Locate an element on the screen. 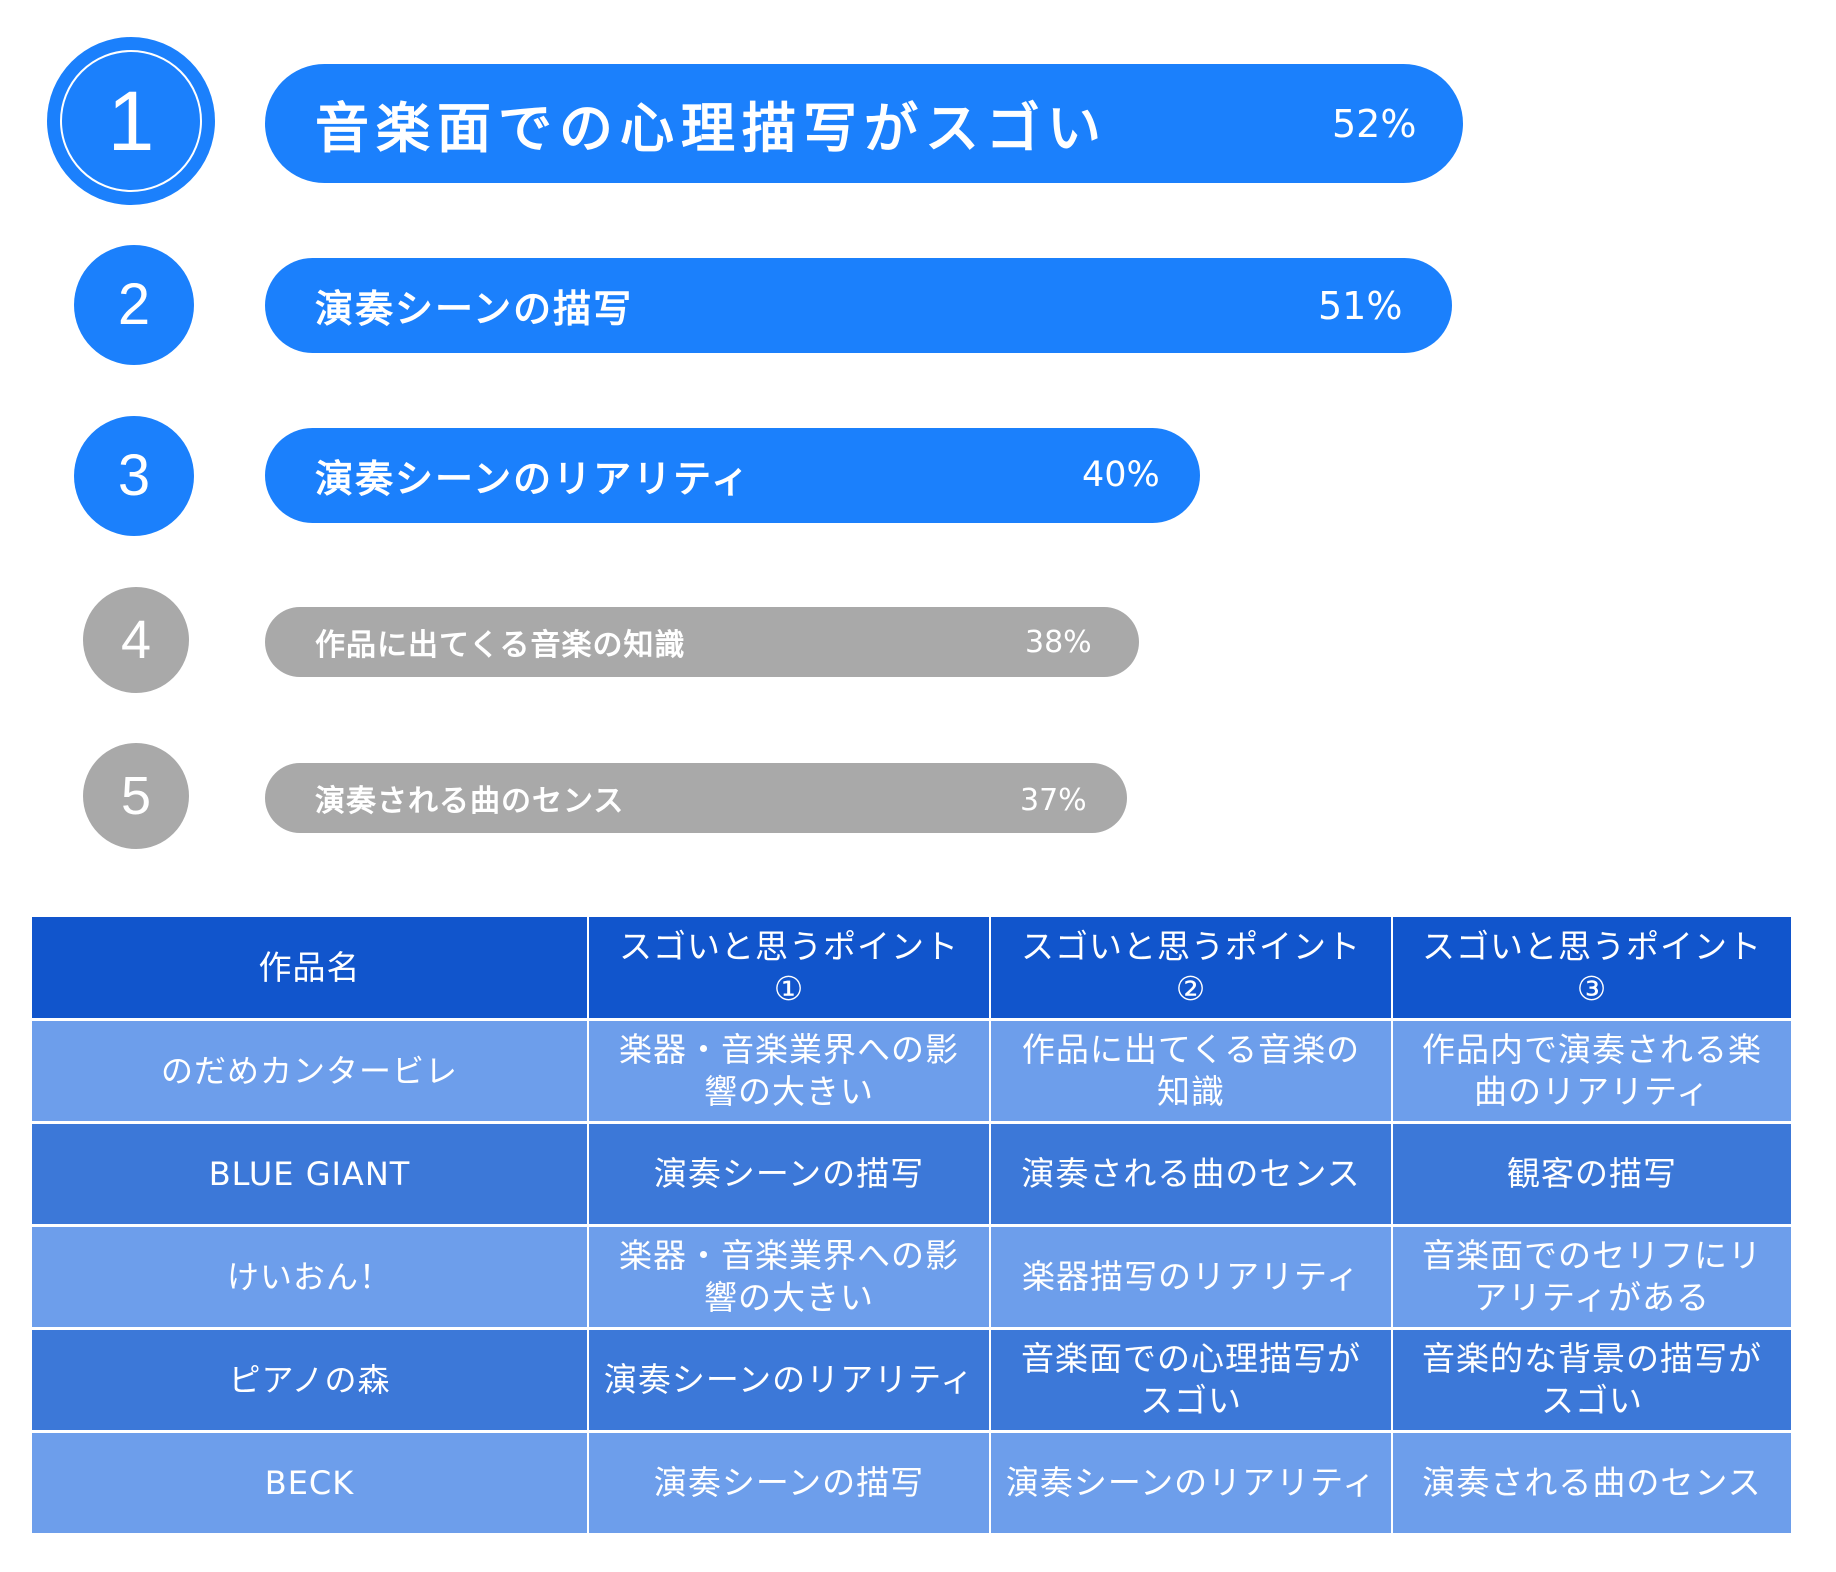 Image resolution: width=1836 pixels, height=1572 pixels. point-3: 観客の描写 is located at coordinates (1592, 1174).